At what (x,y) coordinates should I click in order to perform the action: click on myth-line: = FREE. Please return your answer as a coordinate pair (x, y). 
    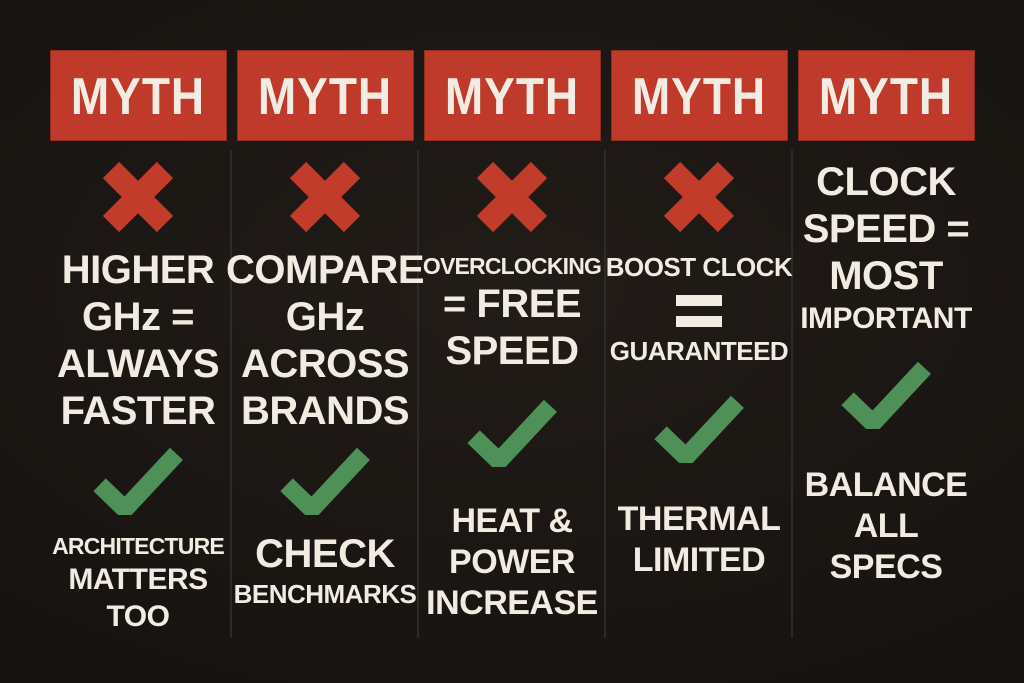
    Looking at the image, I should click on (512, 304).